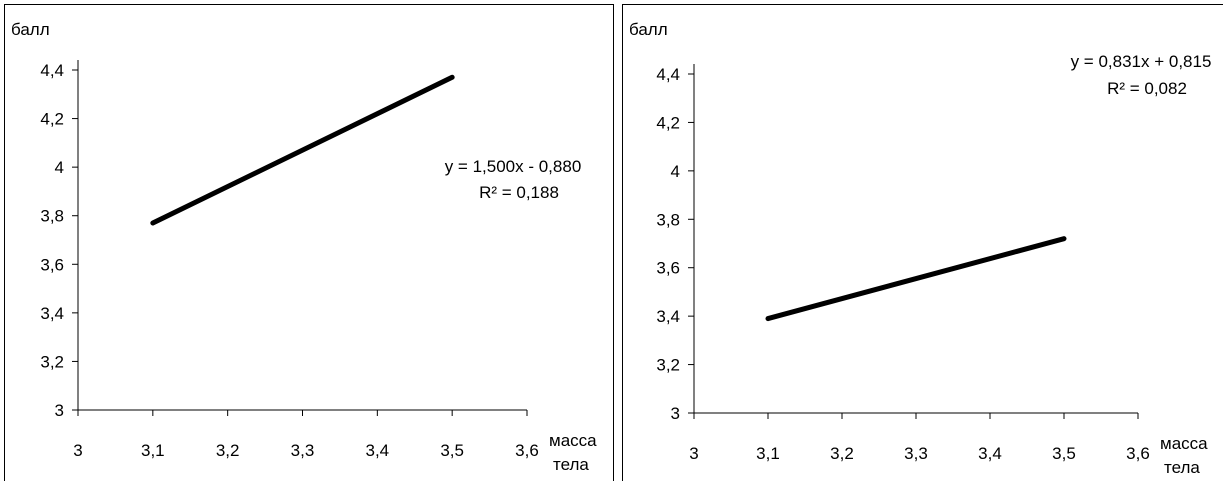 The image size is (1223, 482). Describe the element at coordinates (519, 192) in the screenshot. I see `r-squared-label: R² = 0,188` at that location.